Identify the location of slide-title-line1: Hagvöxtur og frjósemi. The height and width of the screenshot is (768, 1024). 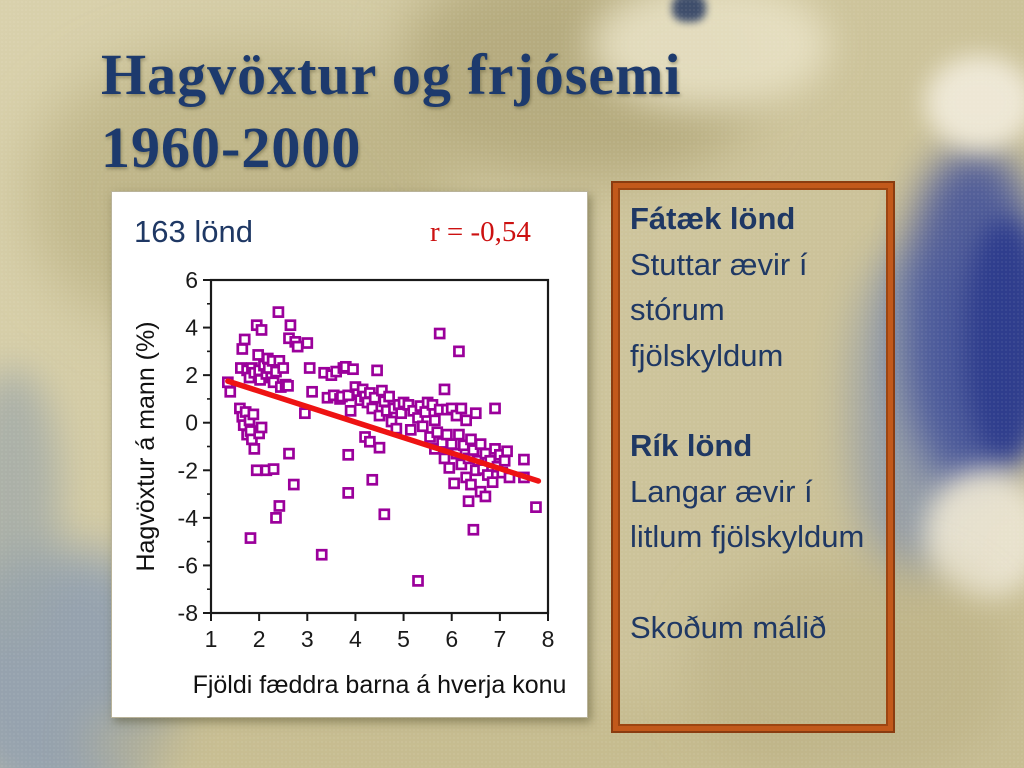
(391, 74).